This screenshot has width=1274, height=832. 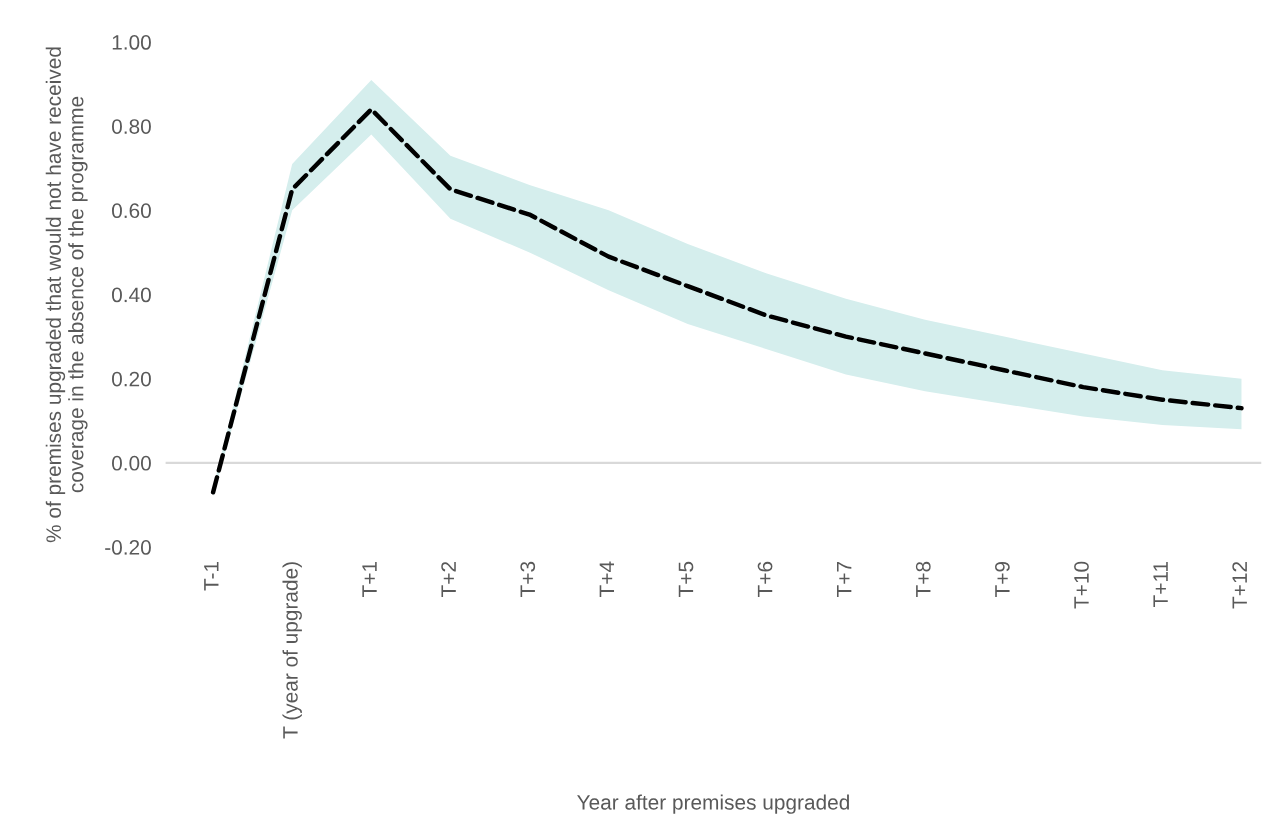 What do you see at coordinates (765, 579) in the screenshot?
I see `x-tick-label: T+6` at bounding box center [765, 579].